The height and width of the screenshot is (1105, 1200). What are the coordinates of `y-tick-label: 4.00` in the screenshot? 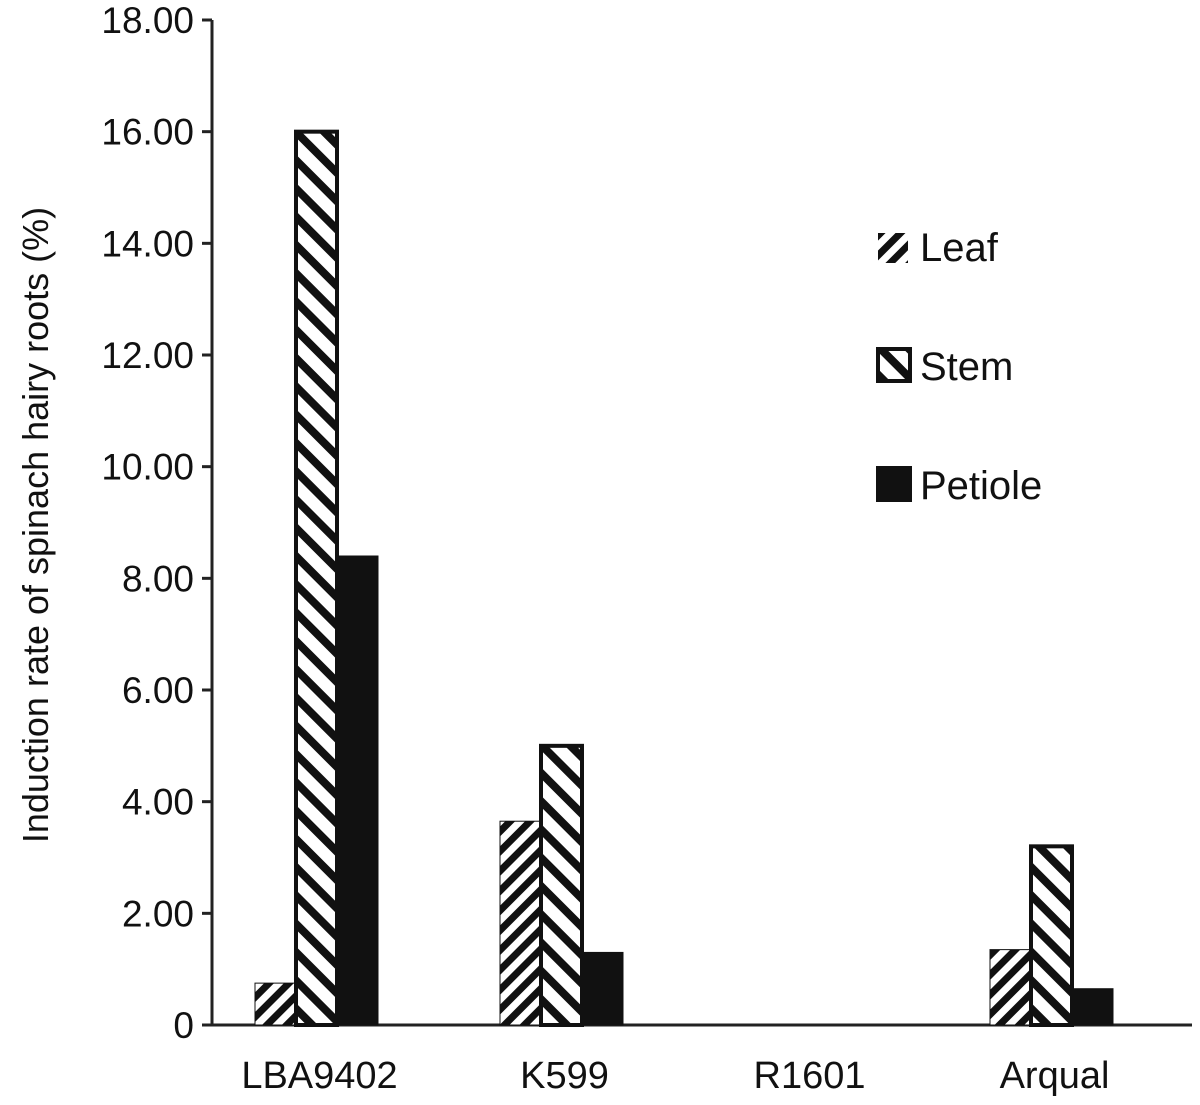 It's located at (158, 802).